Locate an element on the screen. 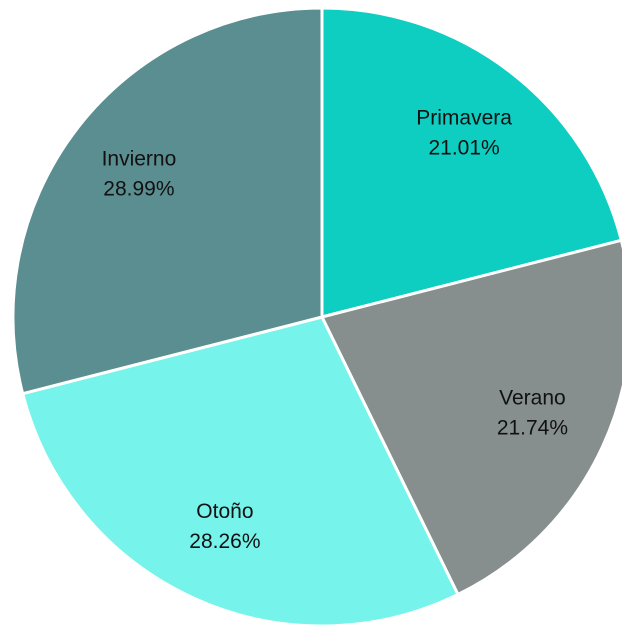 Image resolution: width=622 pixels, height=626 pixels. slice-value-label: 28.26% is located at coordinates (224, 541).